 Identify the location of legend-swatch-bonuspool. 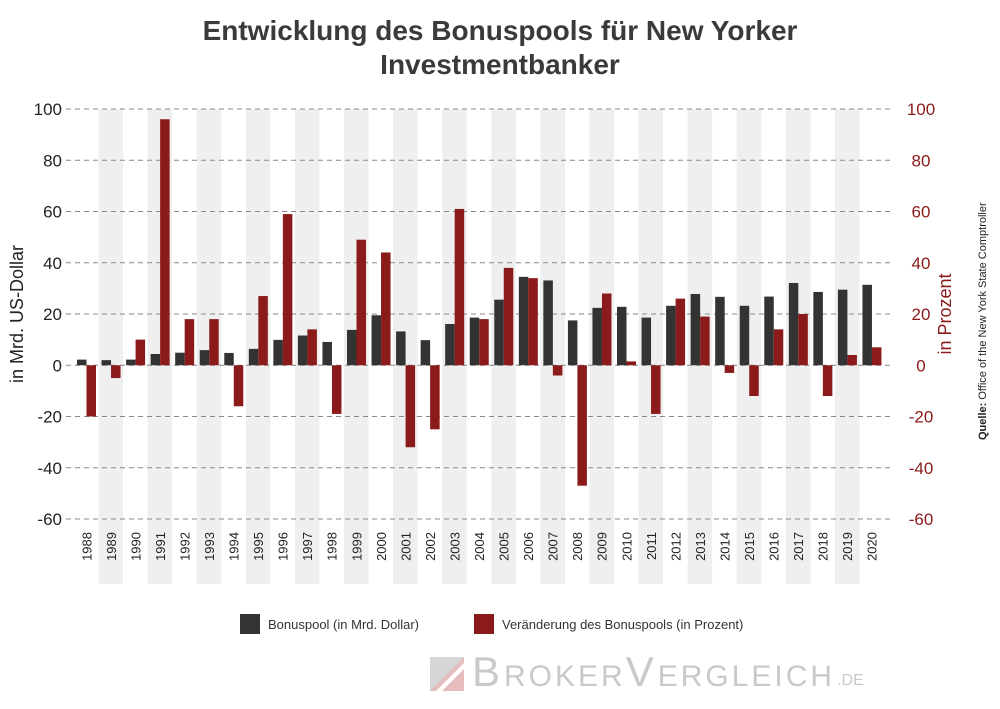
(250, 624).